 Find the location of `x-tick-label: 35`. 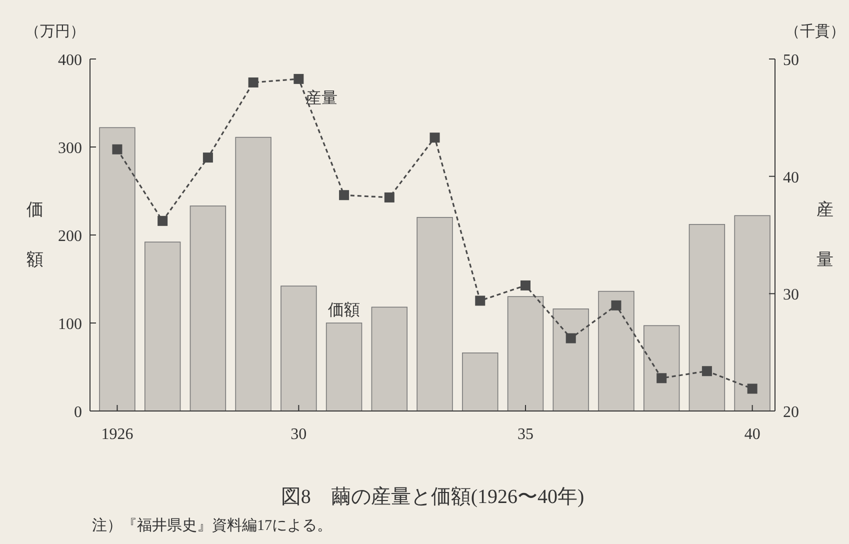

x-tick-label: 35 is located at coordinates (525, 434).